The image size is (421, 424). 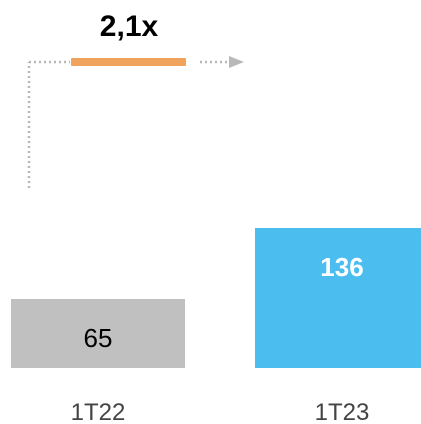 What do you see at coordinates (98, 411) in the screenshot?
I see `category-label-1T22: 1T22` at bounding box center [98, 411].